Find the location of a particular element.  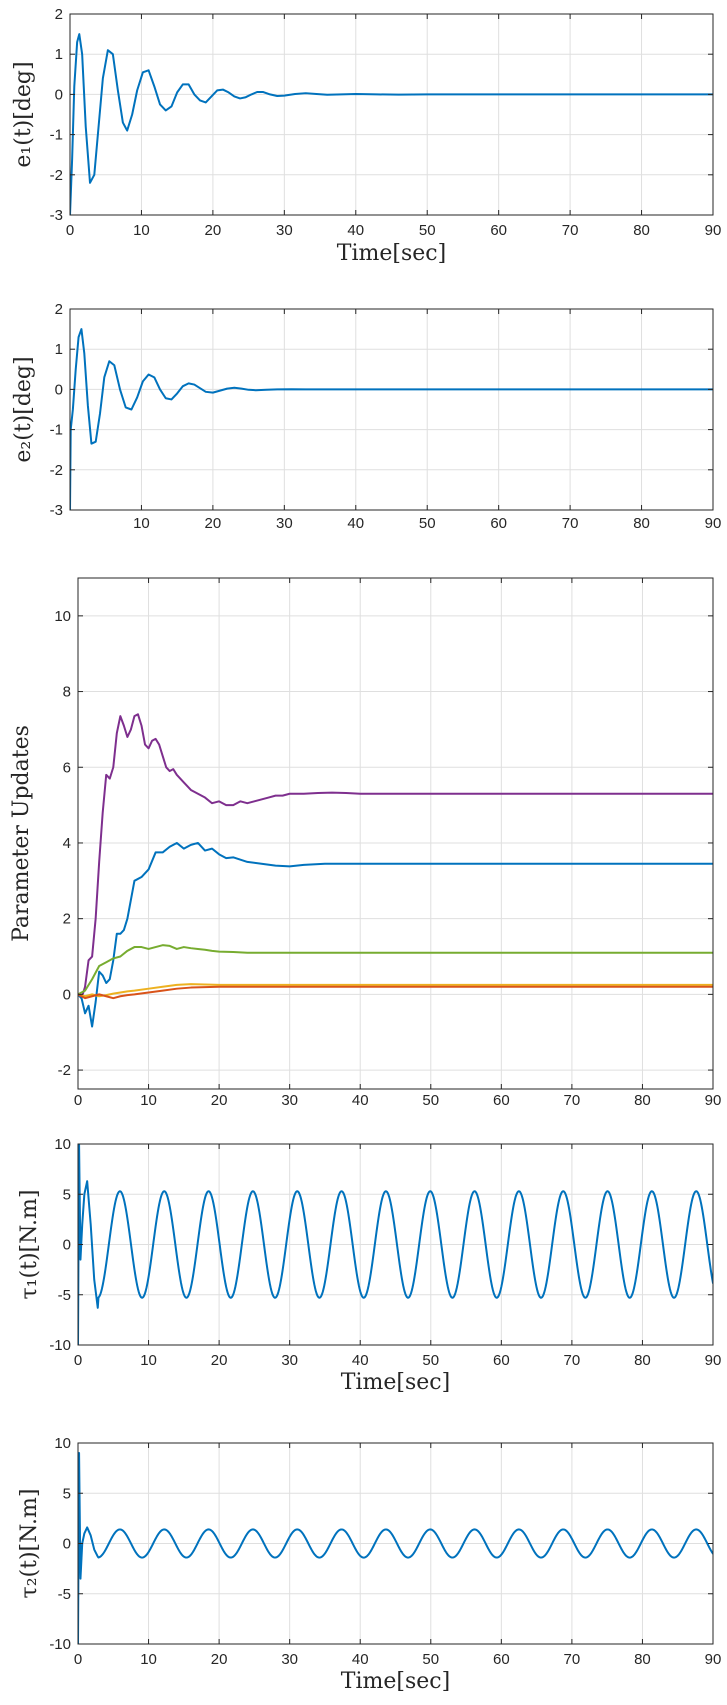

y-tick-label: -5 is located at coordinates (64, 1594).